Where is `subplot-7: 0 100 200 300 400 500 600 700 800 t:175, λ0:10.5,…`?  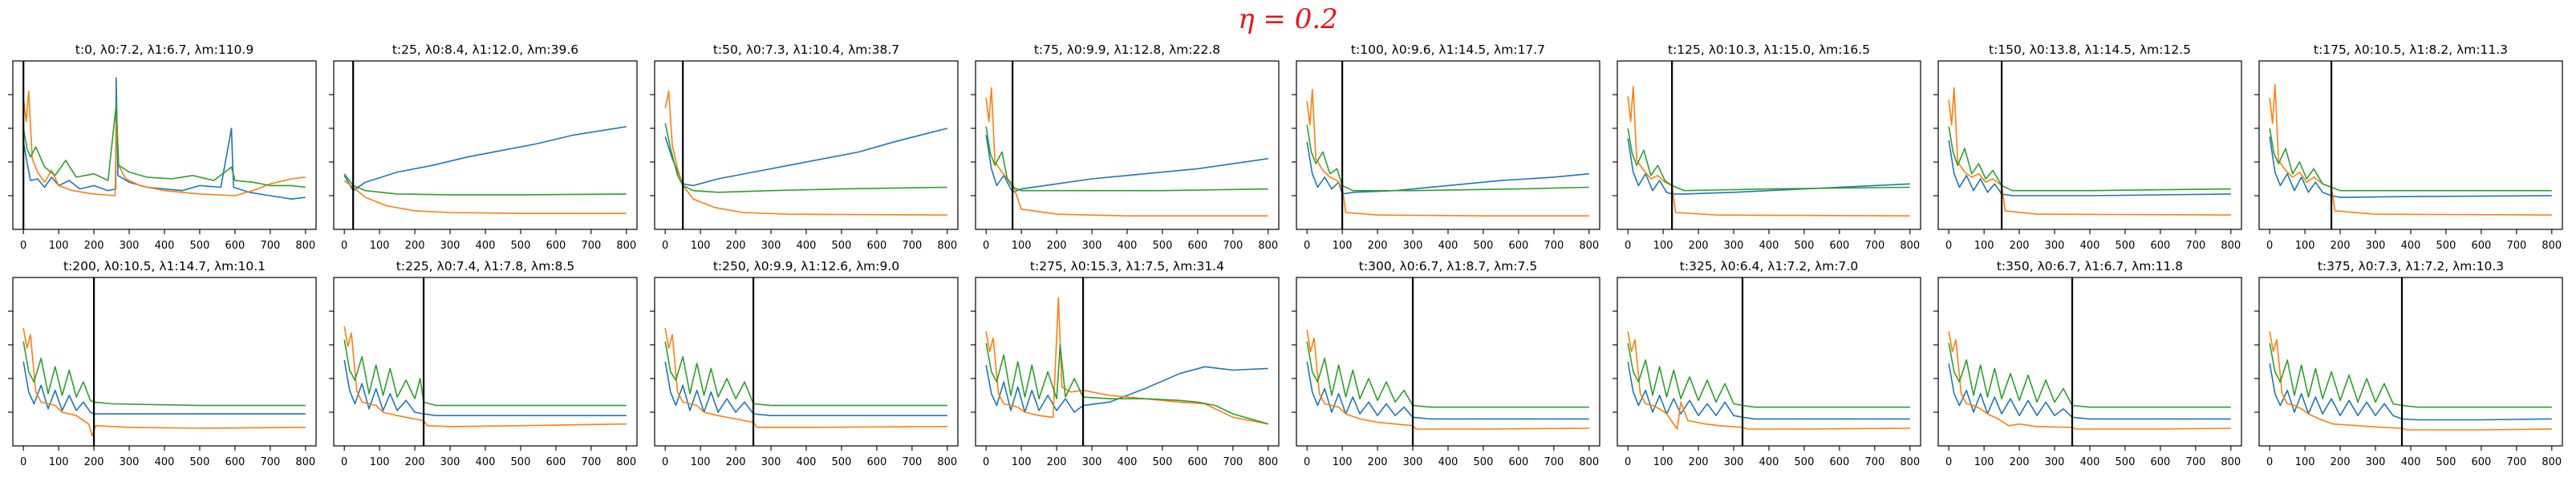
subplot-7: 0 100 200 300 400 500 600 700 800 t:175, λ0:10.5,… is located at coordinates (2408, 147).